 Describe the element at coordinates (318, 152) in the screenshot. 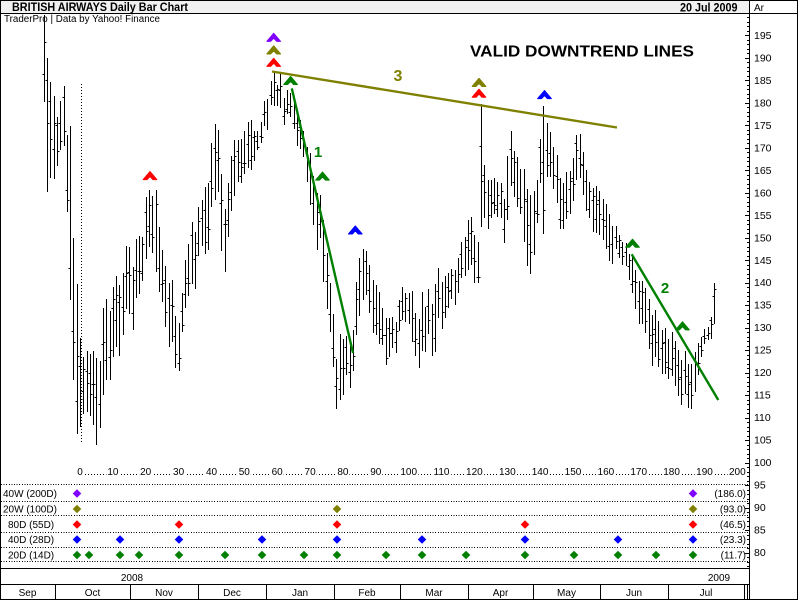

I see `svg-text: 1` at that location.